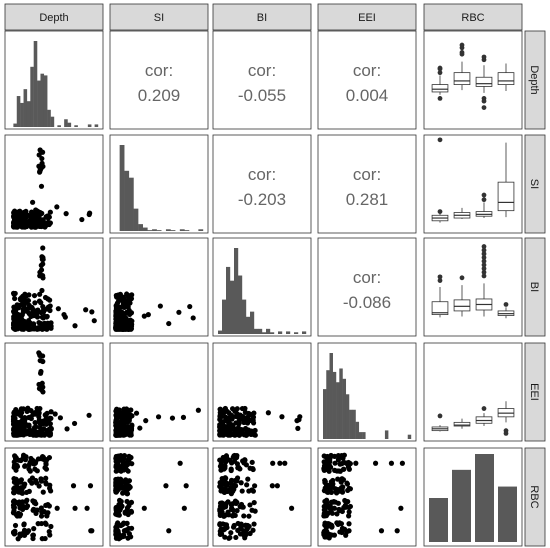  What do you see at coordinates (262, 497) in the screenshot?
I see `panel-rbc-bi` at bounding box center [262, 497].